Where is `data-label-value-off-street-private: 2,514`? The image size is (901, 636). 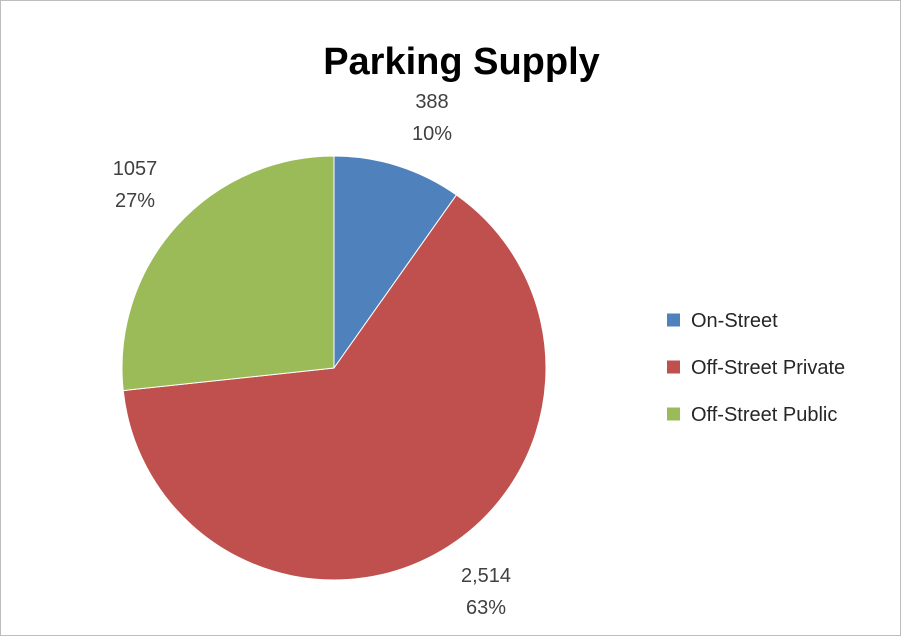 data-label-value-off-street-private: 2,514 is located at coordinates (486, 576).